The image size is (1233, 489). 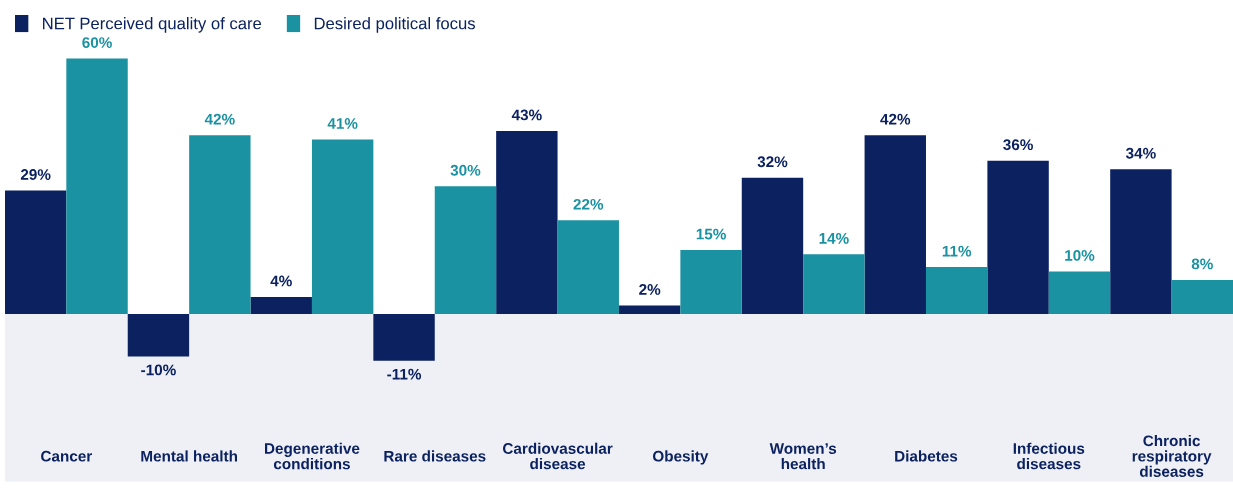 What do you see at coordinates (711, 234) in the screenshot?
I see `data-label: 15%` at bounding box center [711, 234].